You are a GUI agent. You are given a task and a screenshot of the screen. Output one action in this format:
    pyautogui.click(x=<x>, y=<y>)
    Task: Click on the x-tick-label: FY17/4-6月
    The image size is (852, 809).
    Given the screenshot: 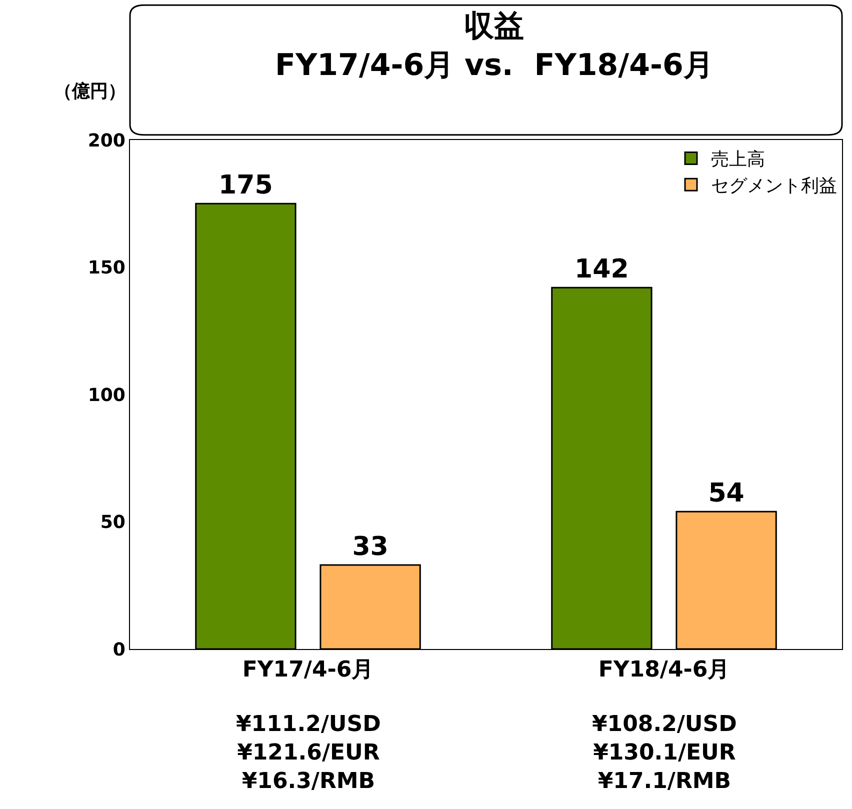 What is the action you would take?
    pyautogui.click(x=308, y=669)
    